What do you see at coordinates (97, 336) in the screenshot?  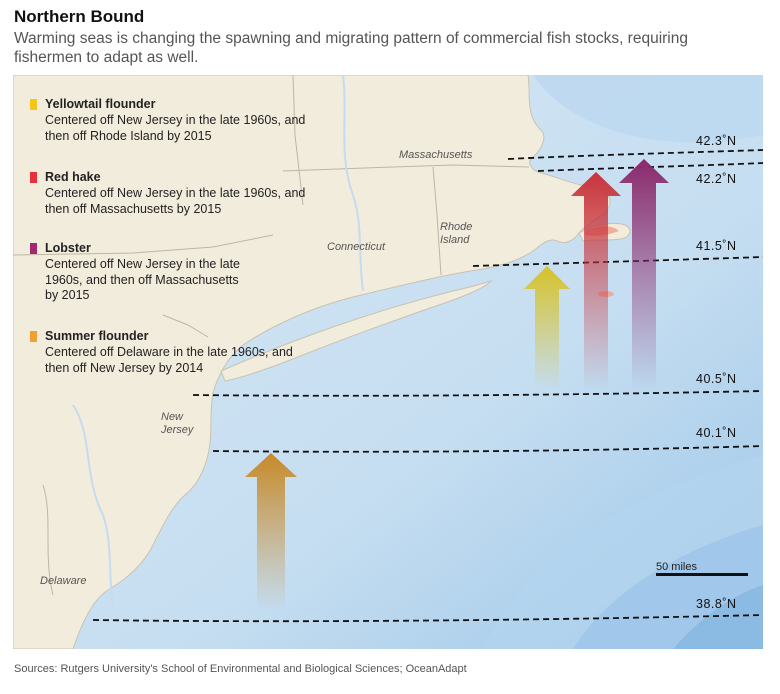 I see `legend-name: Summer flounder` at bounding box center [97, 336].